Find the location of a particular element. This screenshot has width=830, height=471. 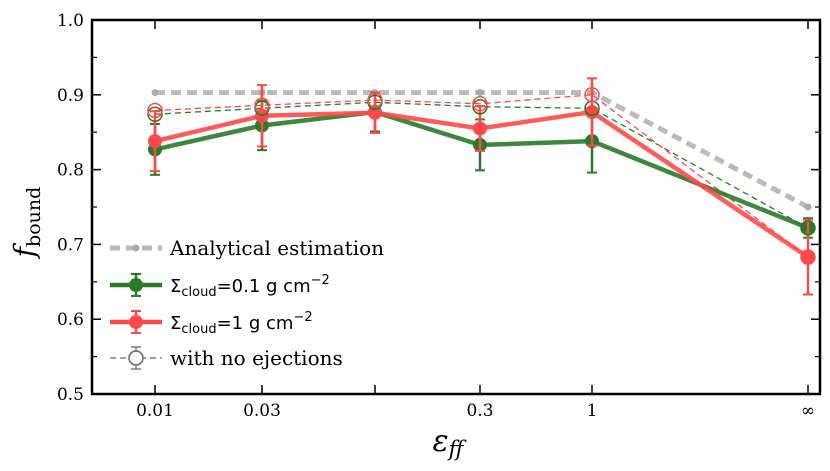

x-tick-label: 1 is located at coordinates (592, 411).